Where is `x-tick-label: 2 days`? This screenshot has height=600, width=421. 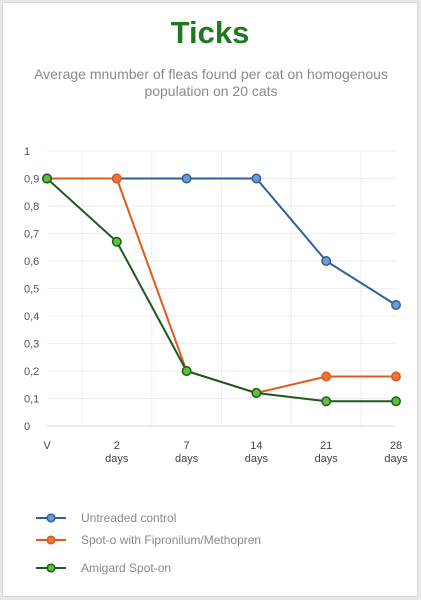
x-tick-label: 2 days is located at coordinates (117, 452).